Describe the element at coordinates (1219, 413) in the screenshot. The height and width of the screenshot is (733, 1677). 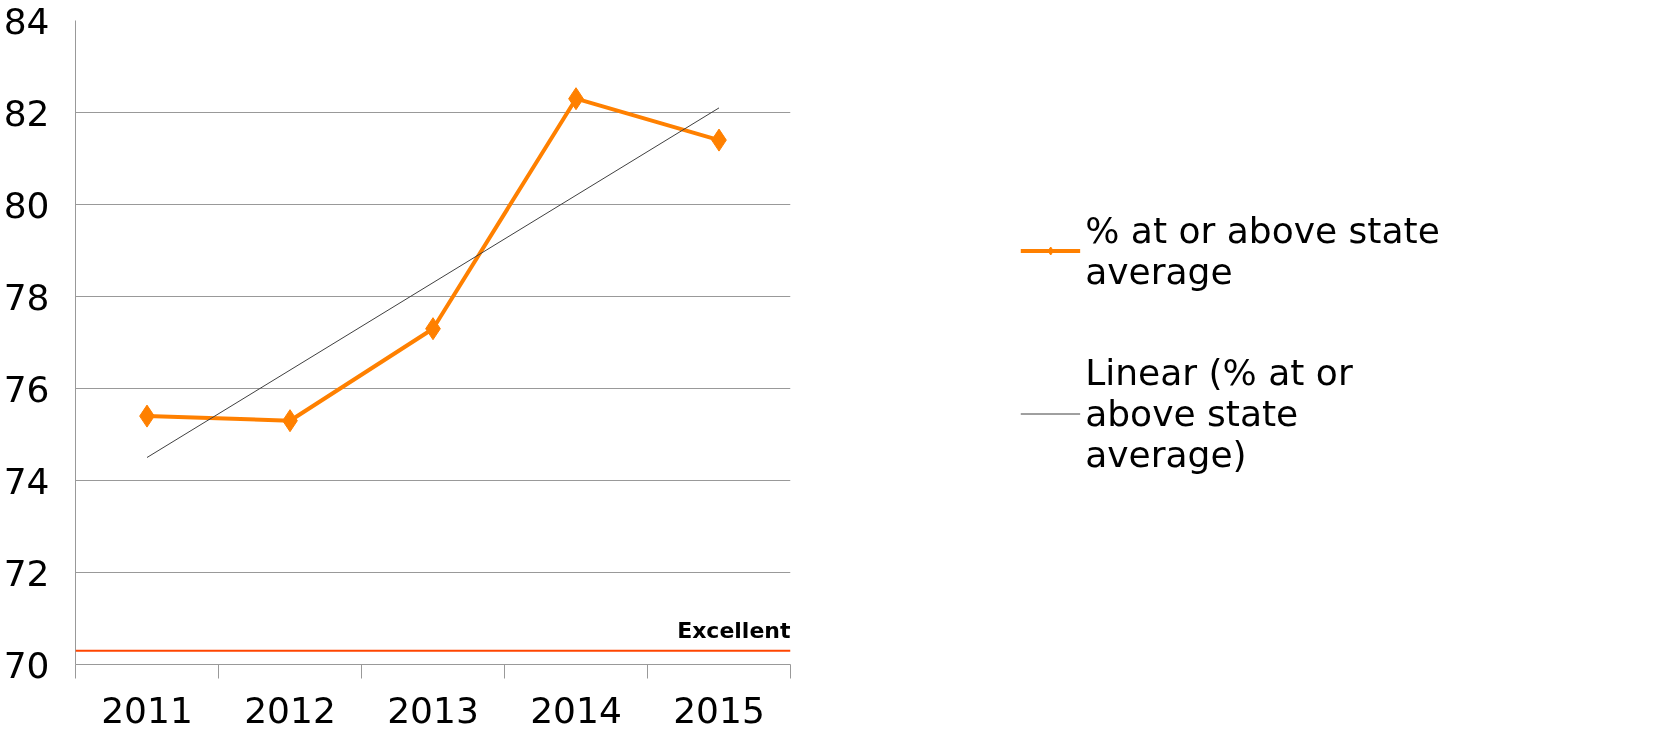
I see `legend-label: Linear (% at or above state average)` at that location.